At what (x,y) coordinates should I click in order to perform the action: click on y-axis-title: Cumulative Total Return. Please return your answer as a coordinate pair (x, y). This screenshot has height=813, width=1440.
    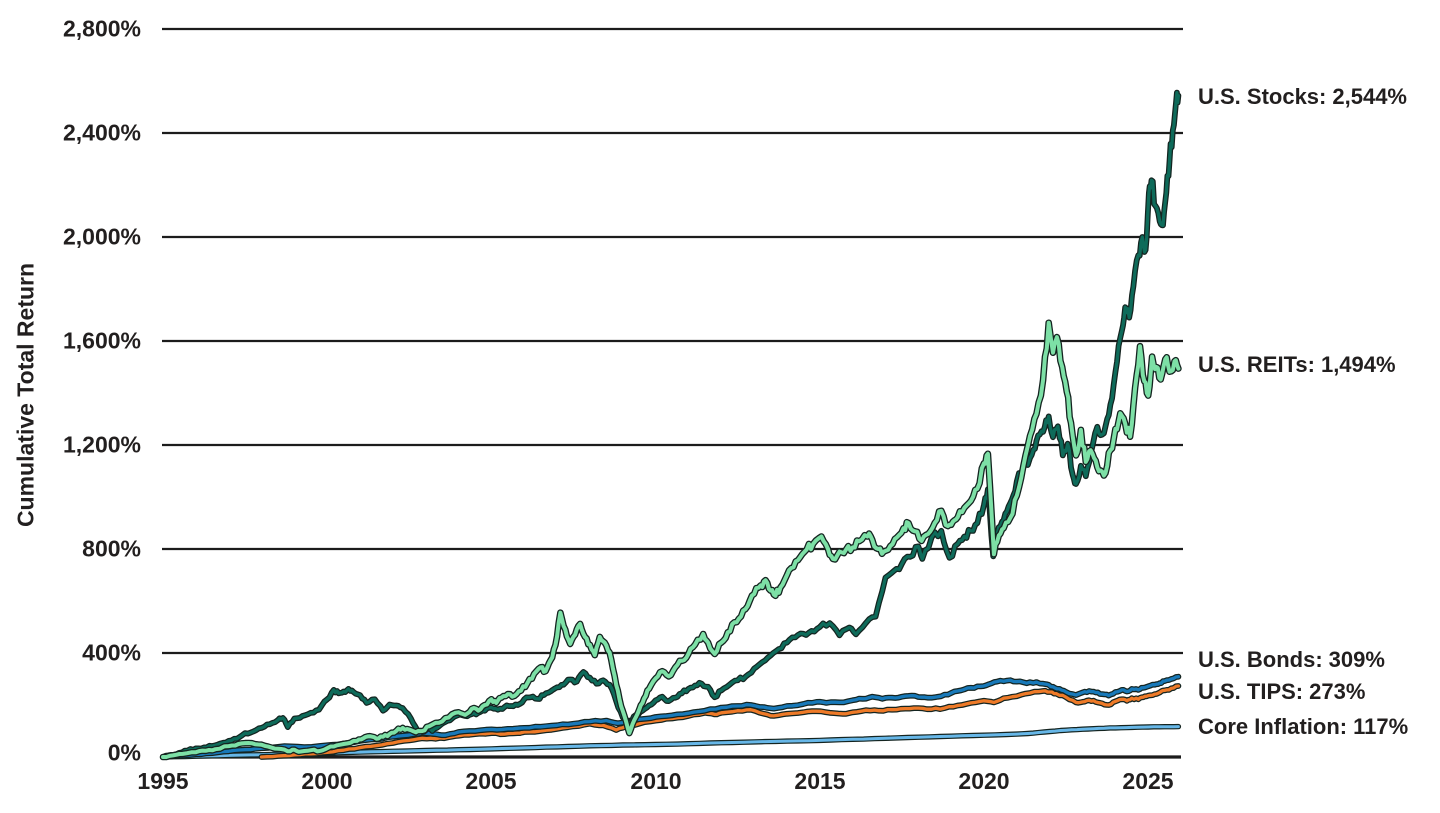
    Looking at the image, I should click on (25, 395).